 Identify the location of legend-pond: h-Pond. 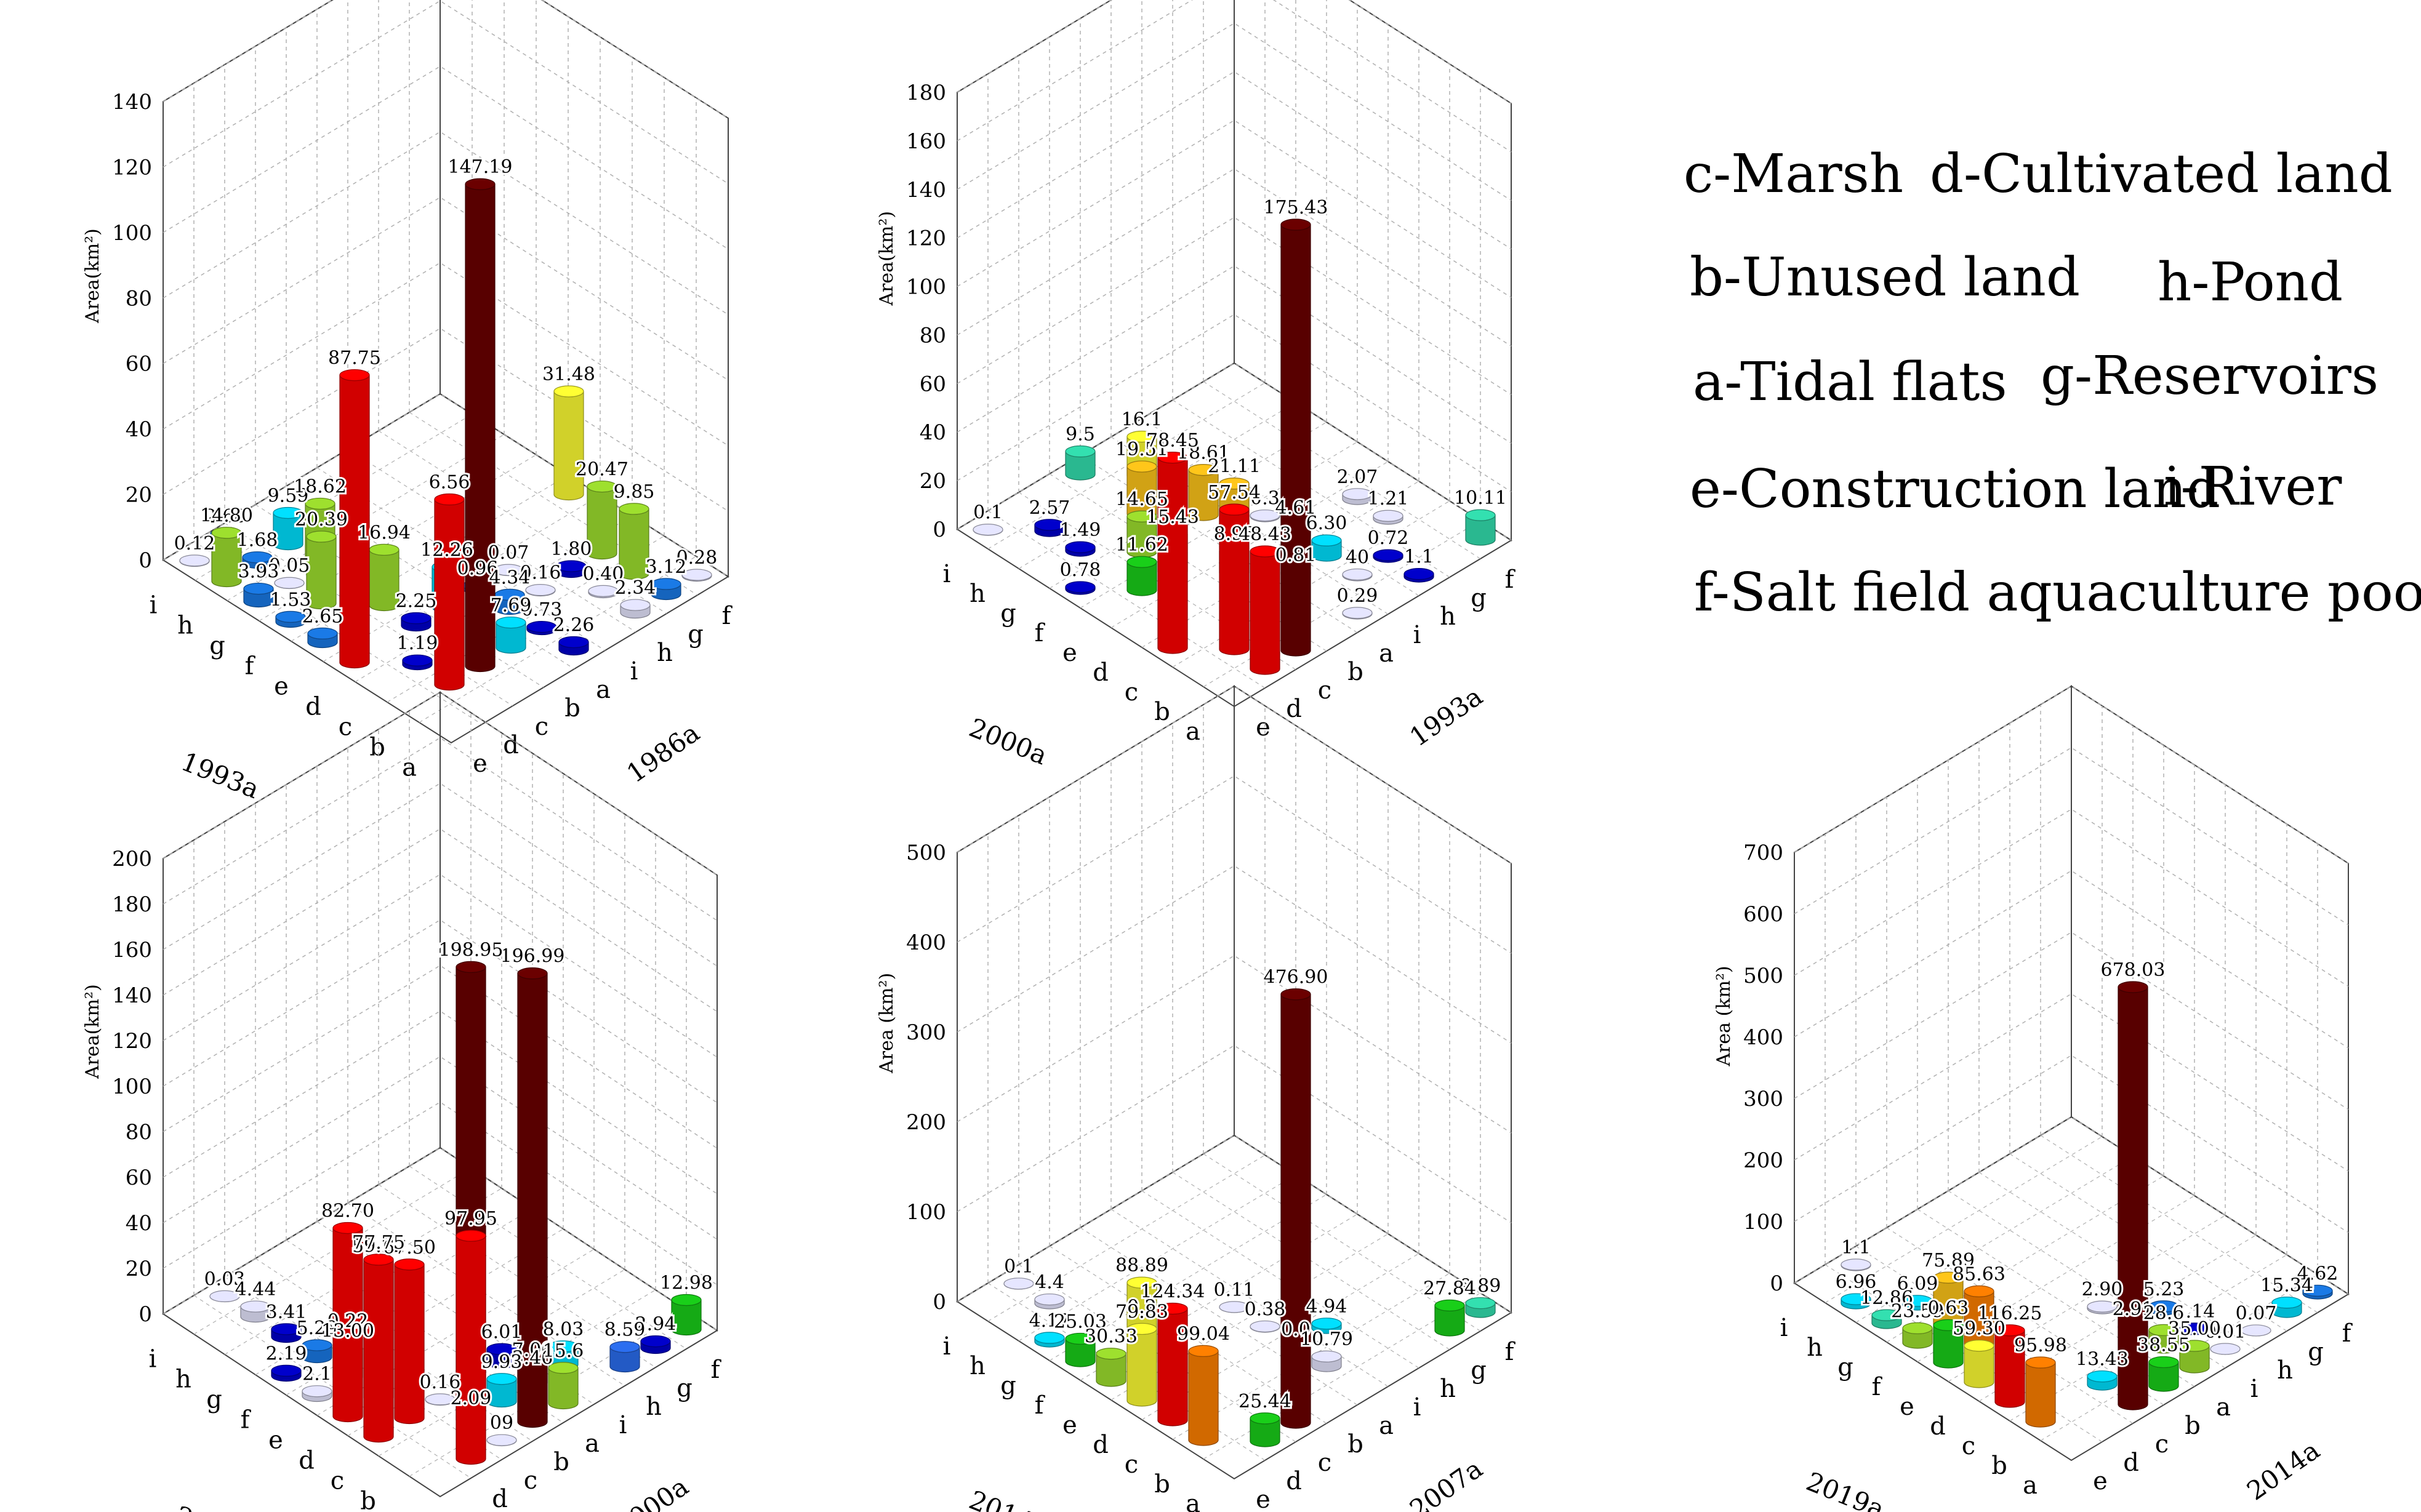
(2250, 282).